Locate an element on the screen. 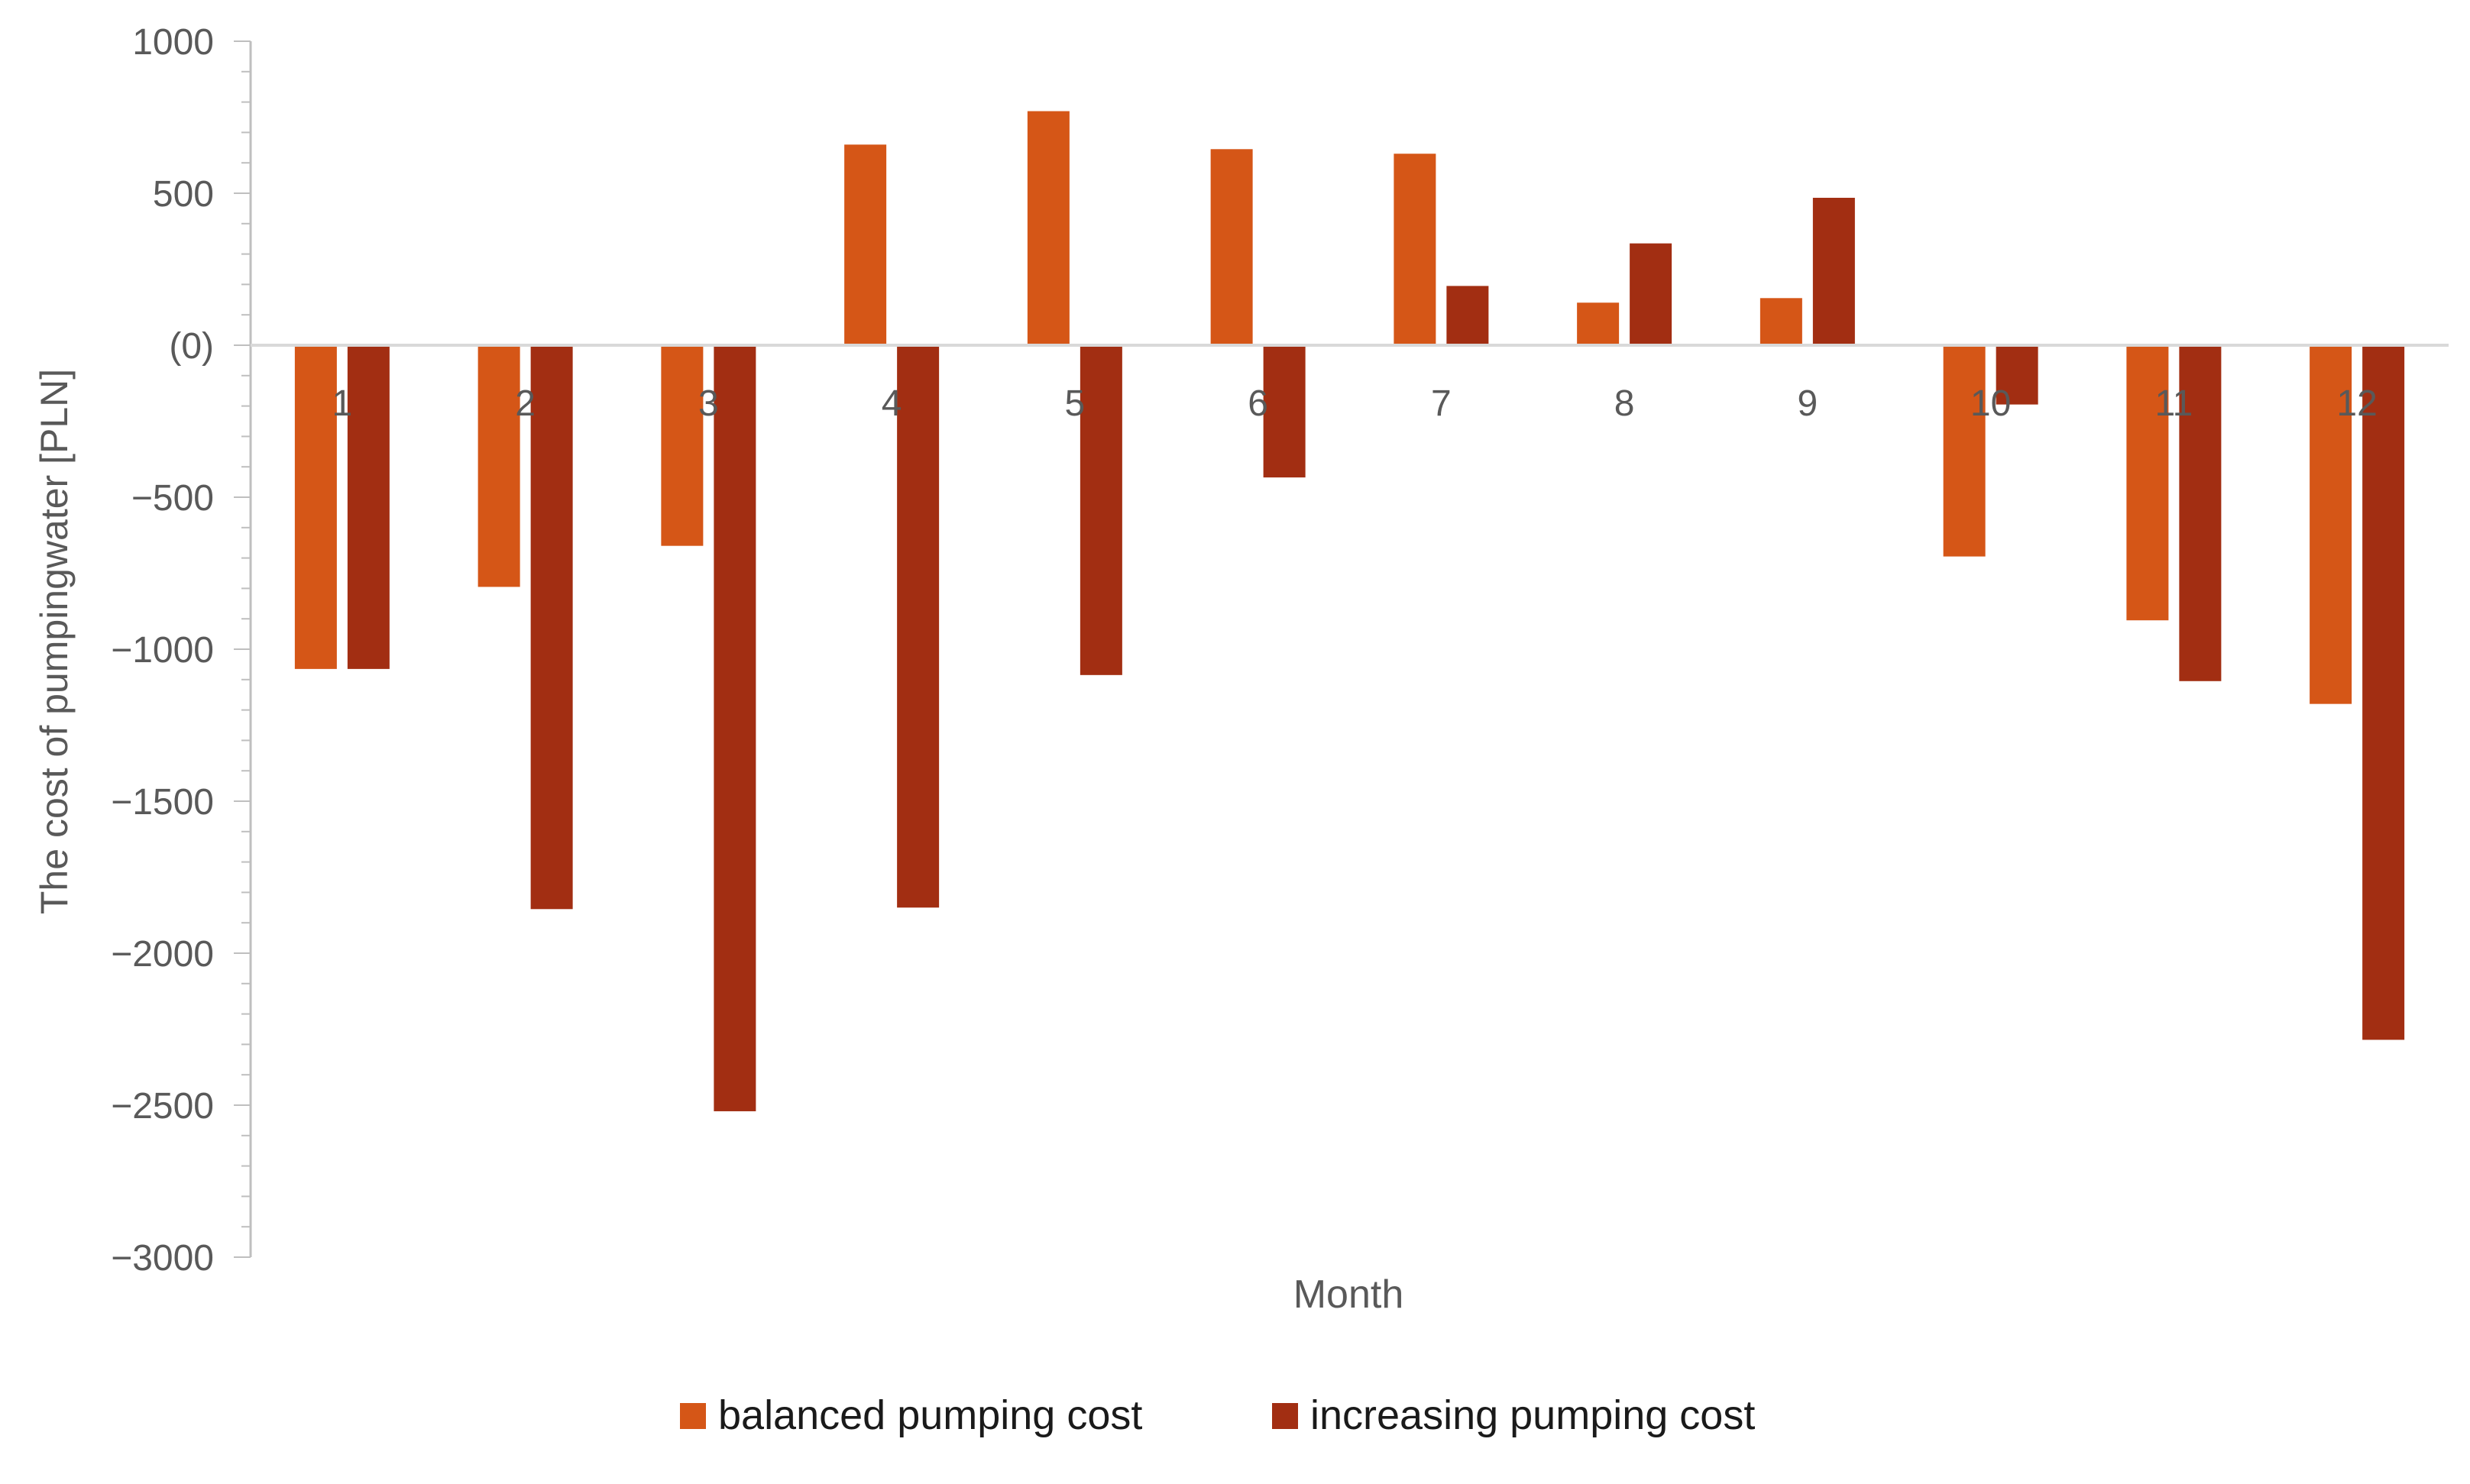 The image size is (2470, 1484). y-tick-label: −1500 is located at coordinates (163, 802).